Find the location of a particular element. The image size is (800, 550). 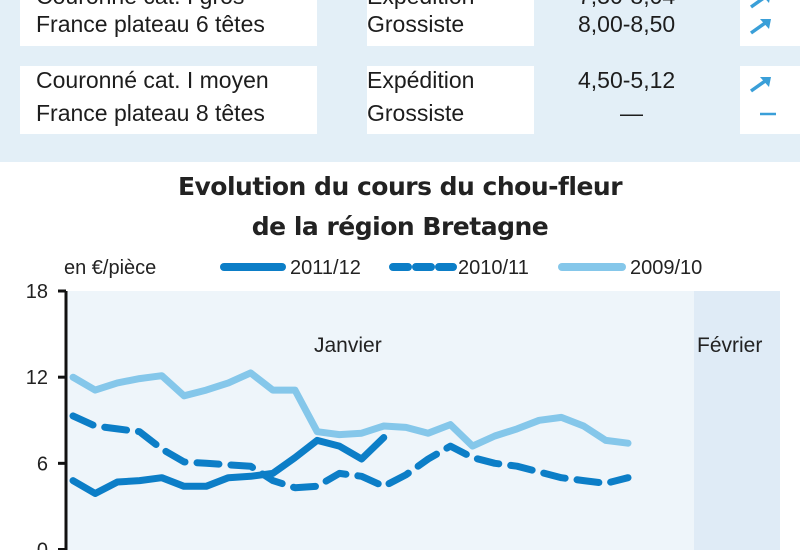

trend-stable-icon is located at coordinates (768, 114).